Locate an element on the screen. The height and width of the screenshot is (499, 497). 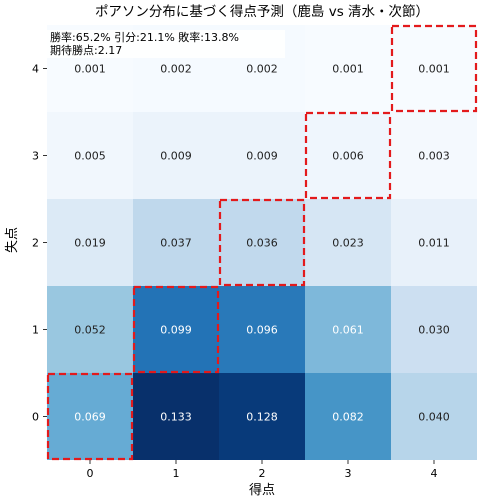
cell-value-label: 0.023 is located at coordinates (348, 243).